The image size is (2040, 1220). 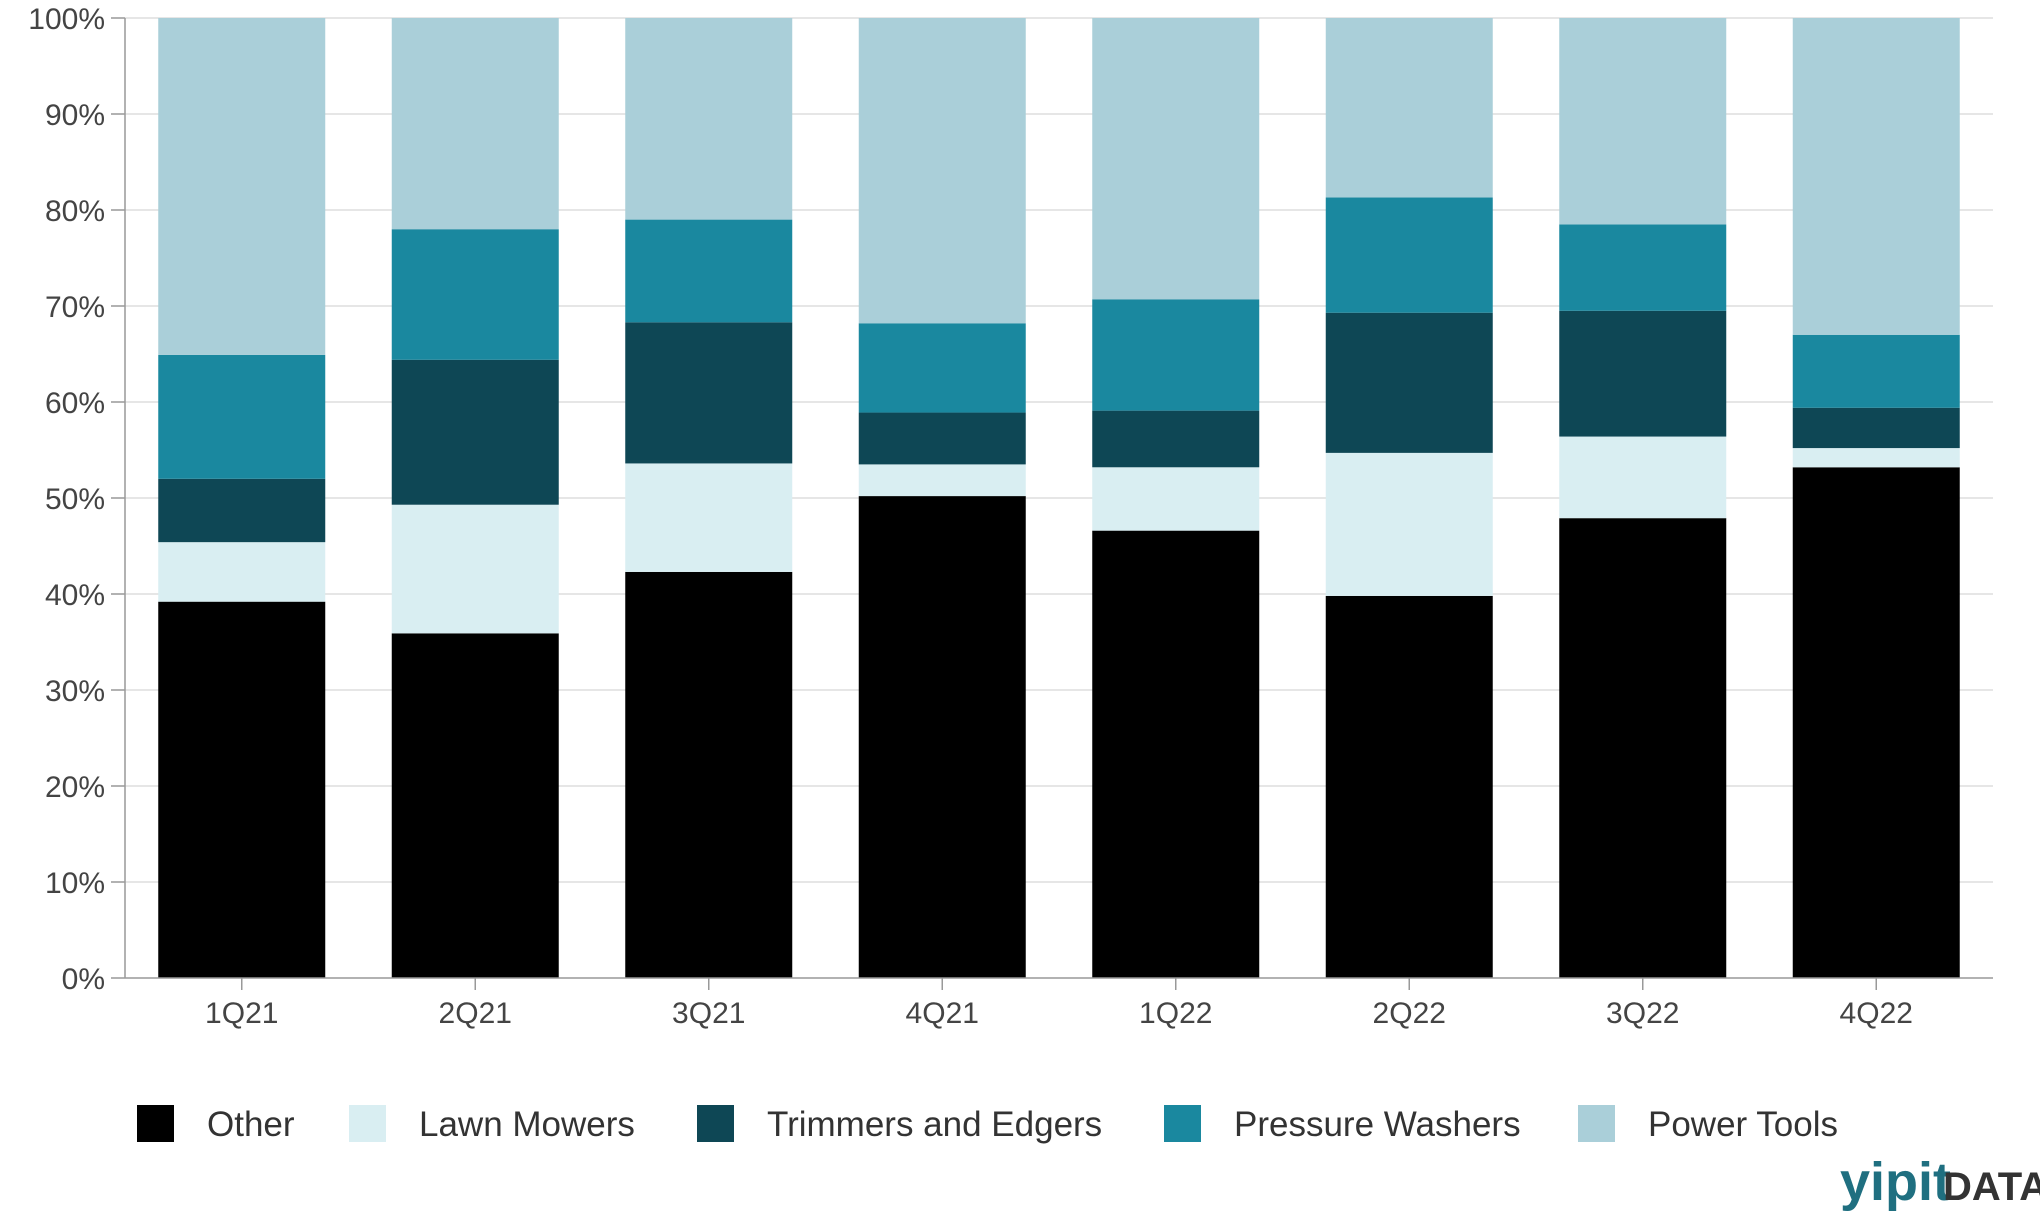 What do you see at coordinates (942, 368) in the screenshot?
I see `bar-4q21-pressure-washers` at bounding box center [942, 368].